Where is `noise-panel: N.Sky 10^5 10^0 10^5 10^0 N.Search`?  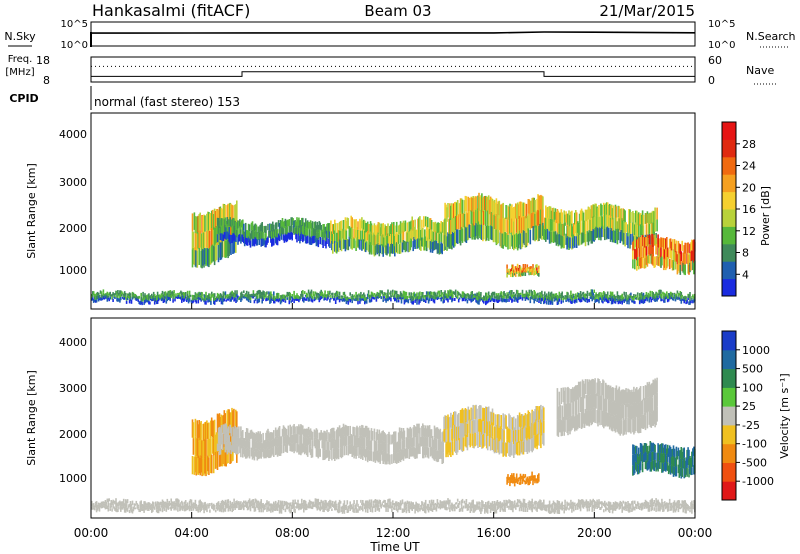
noise-panel: N.Sky 10^5 10^0 10^5 10^0 N.Search is located at coordinates (399, 35).